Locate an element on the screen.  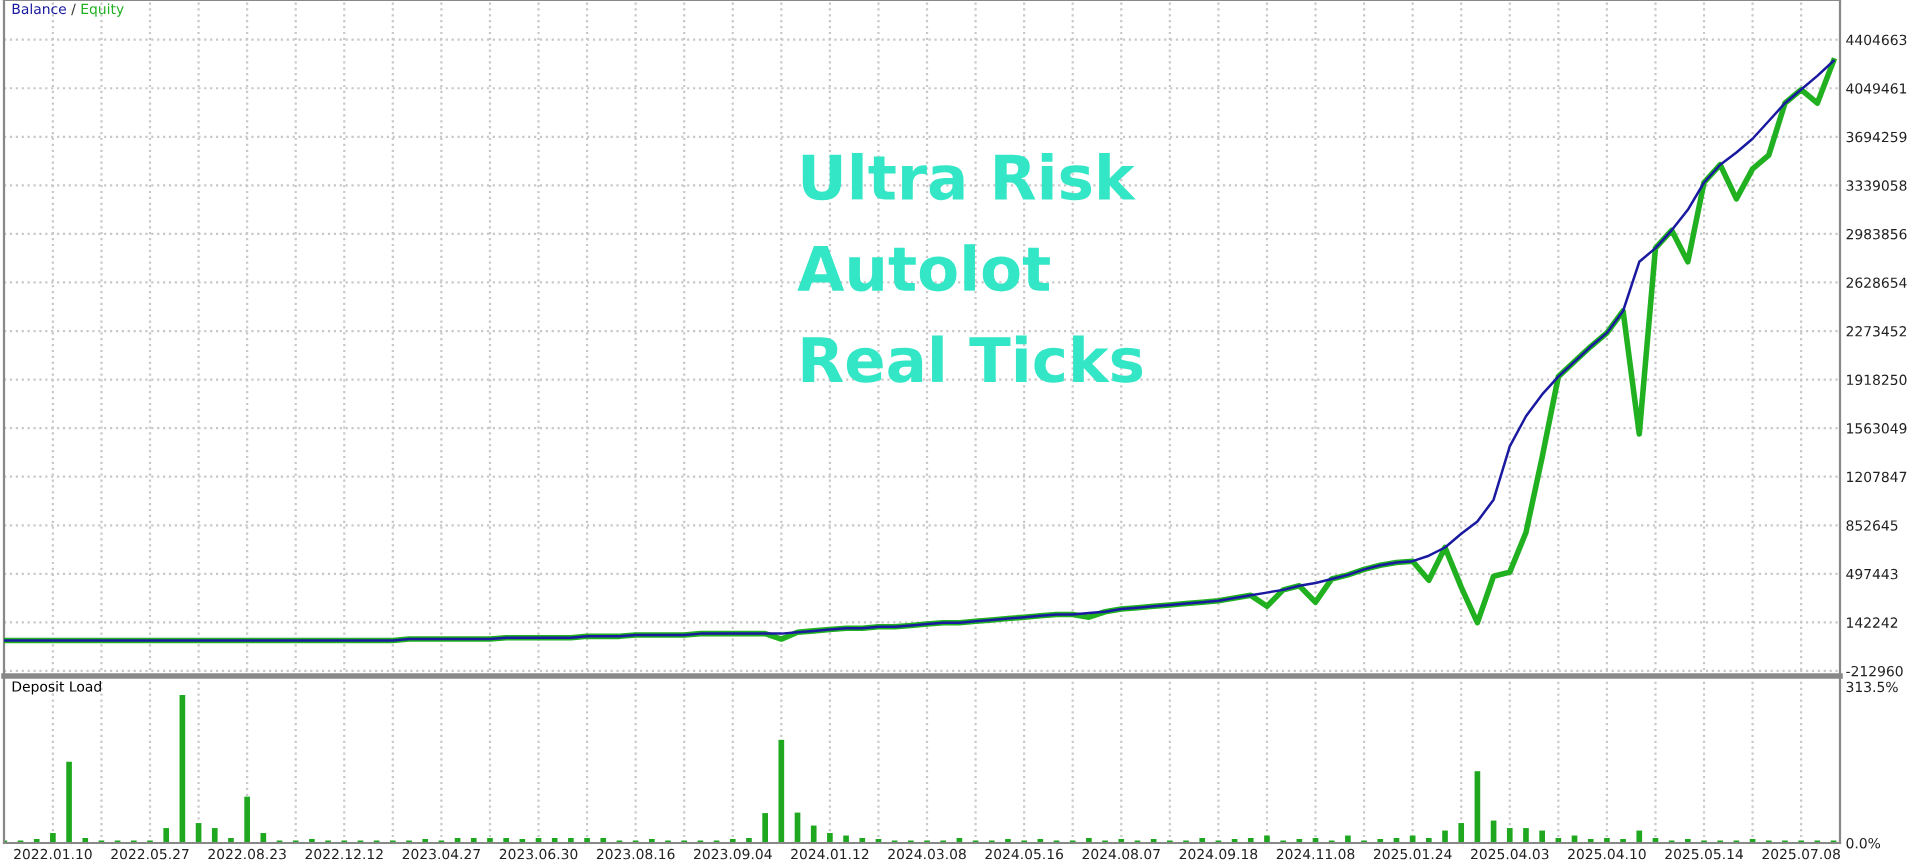
annotation: Autolot is located at coordinates (923, 268).